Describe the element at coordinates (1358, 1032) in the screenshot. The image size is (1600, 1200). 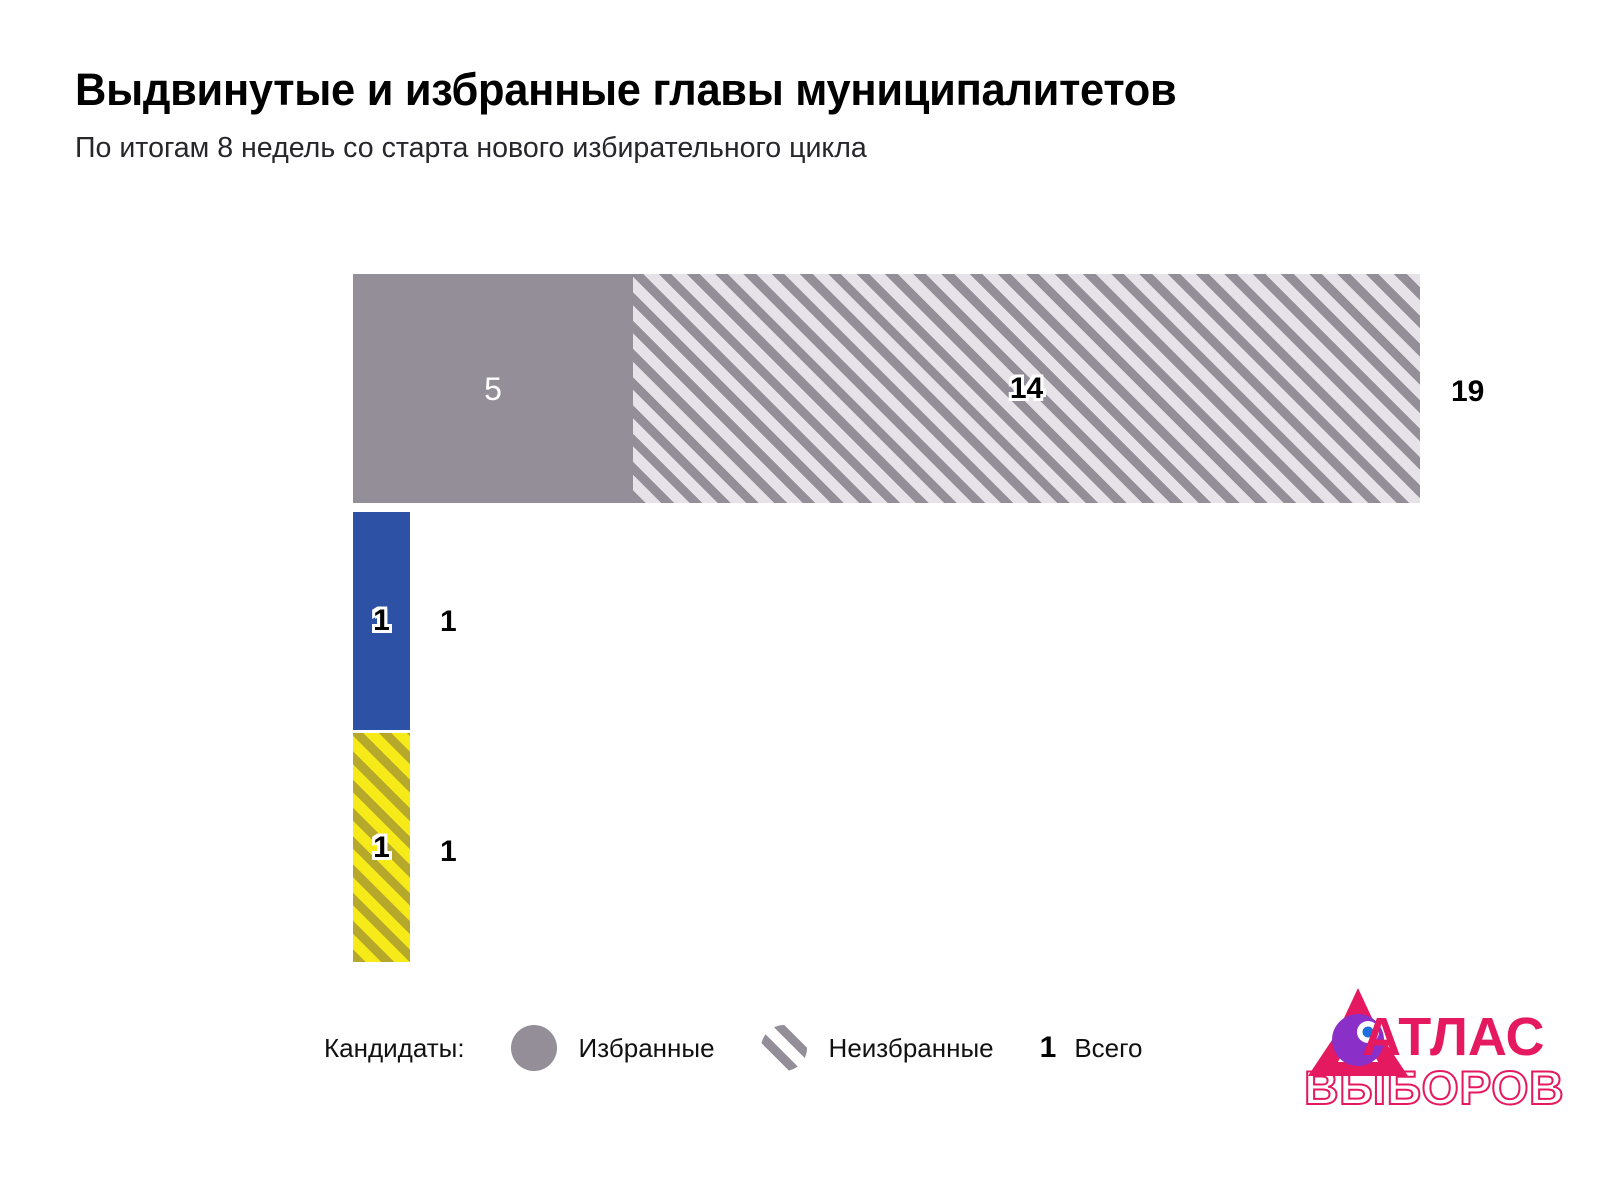
I see `atlas-triangle-eye-icon` at that location.